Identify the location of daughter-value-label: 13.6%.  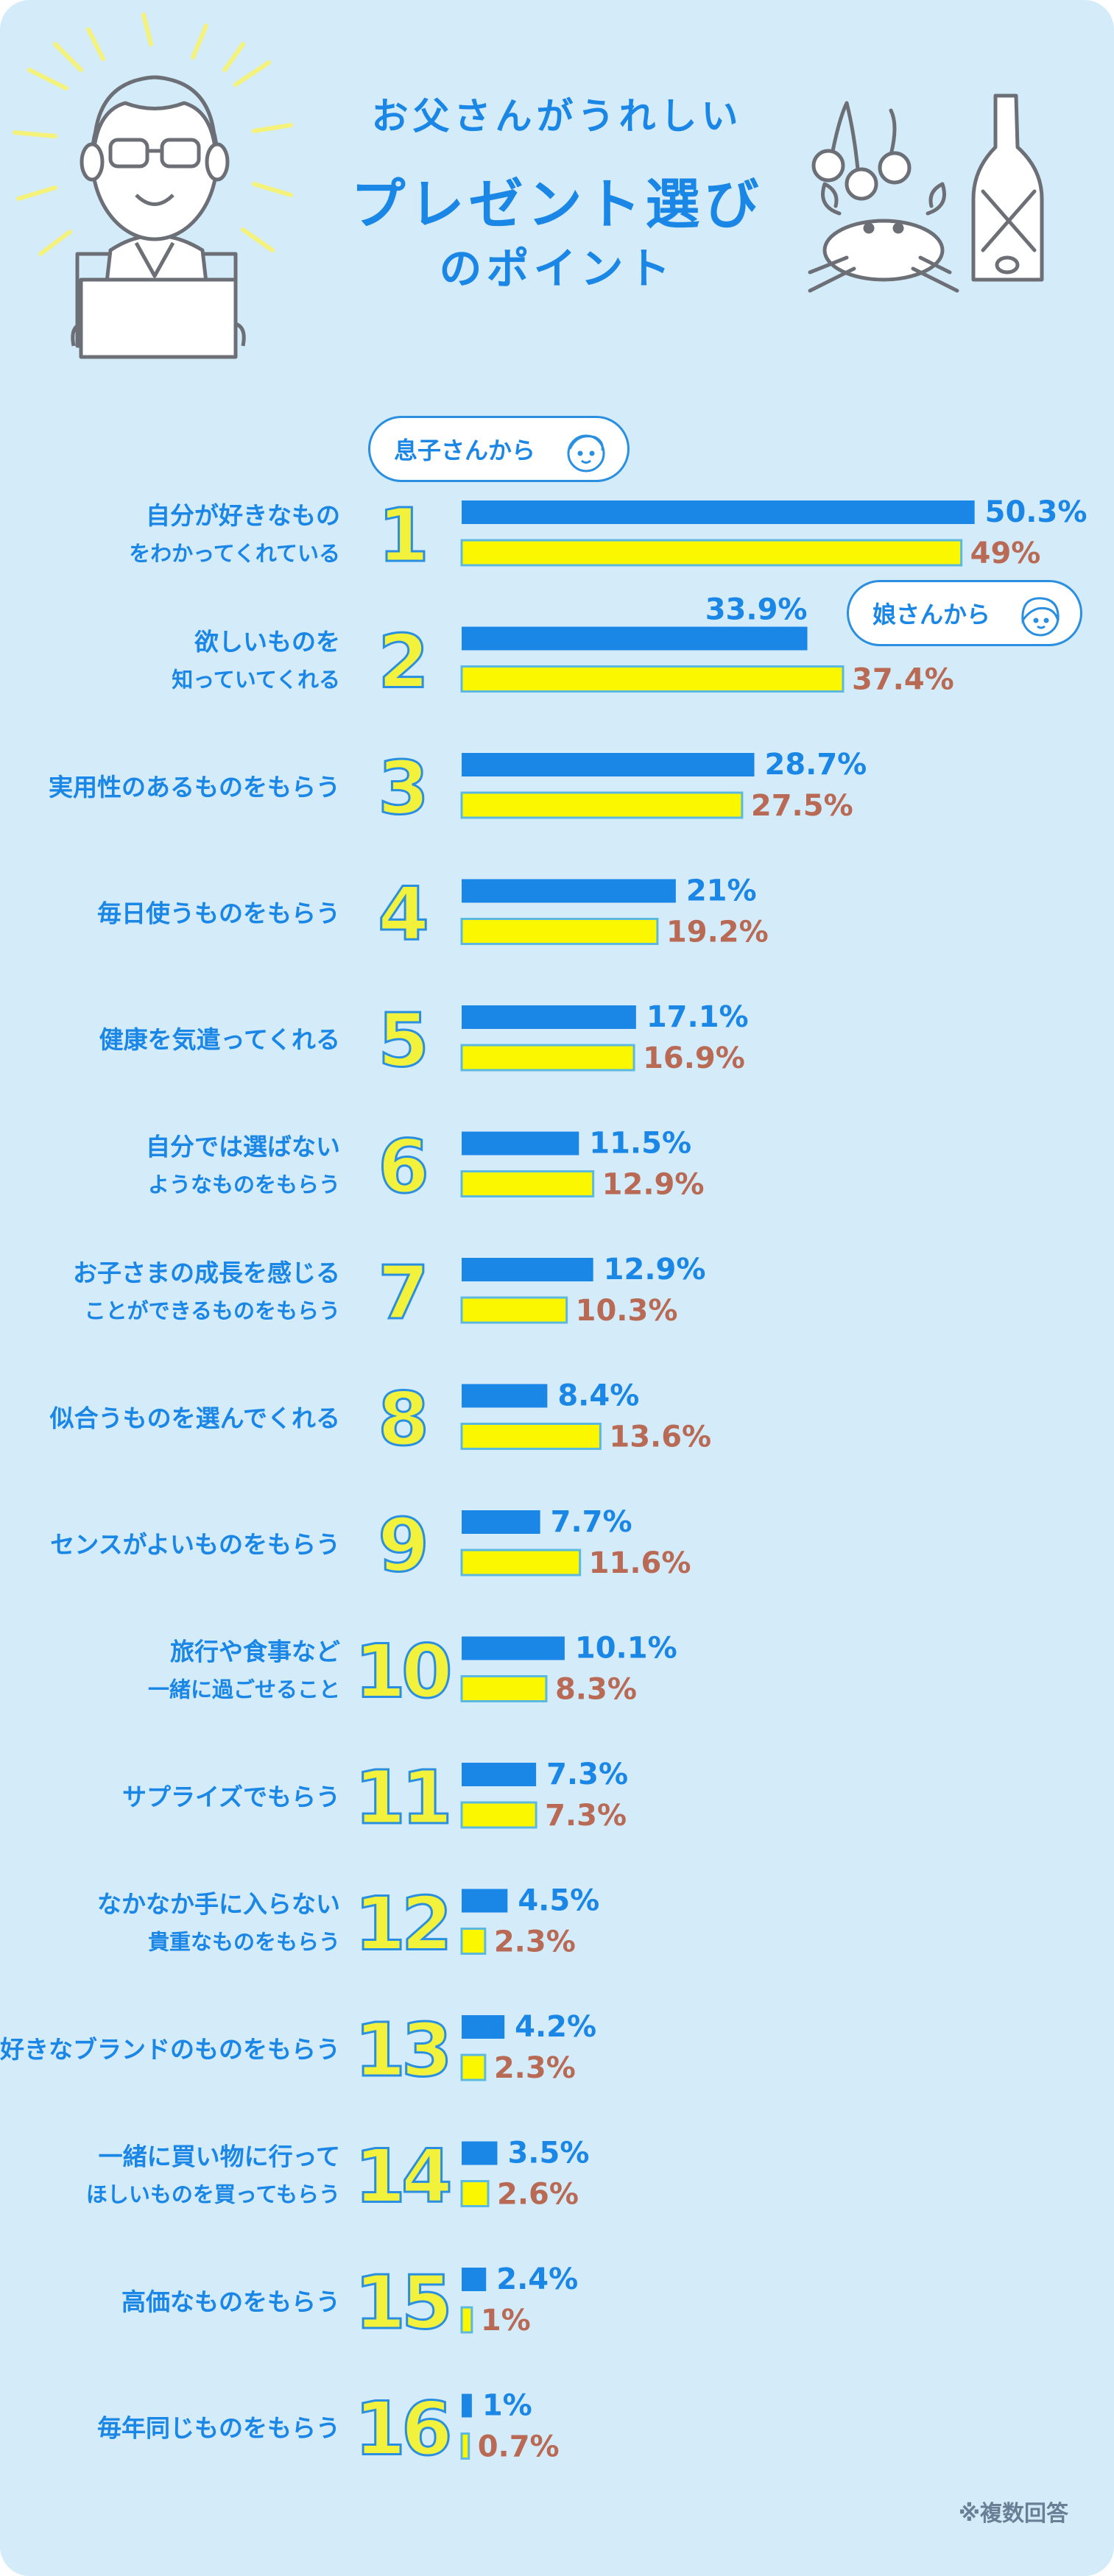
(660, 1437).